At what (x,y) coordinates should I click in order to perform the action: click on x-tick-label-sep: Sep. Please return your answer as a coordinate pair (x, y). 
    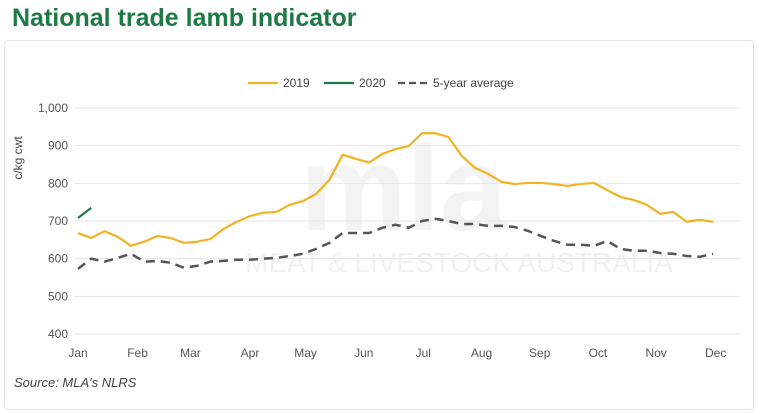
    Looking at the image, I should click on (540, 353).